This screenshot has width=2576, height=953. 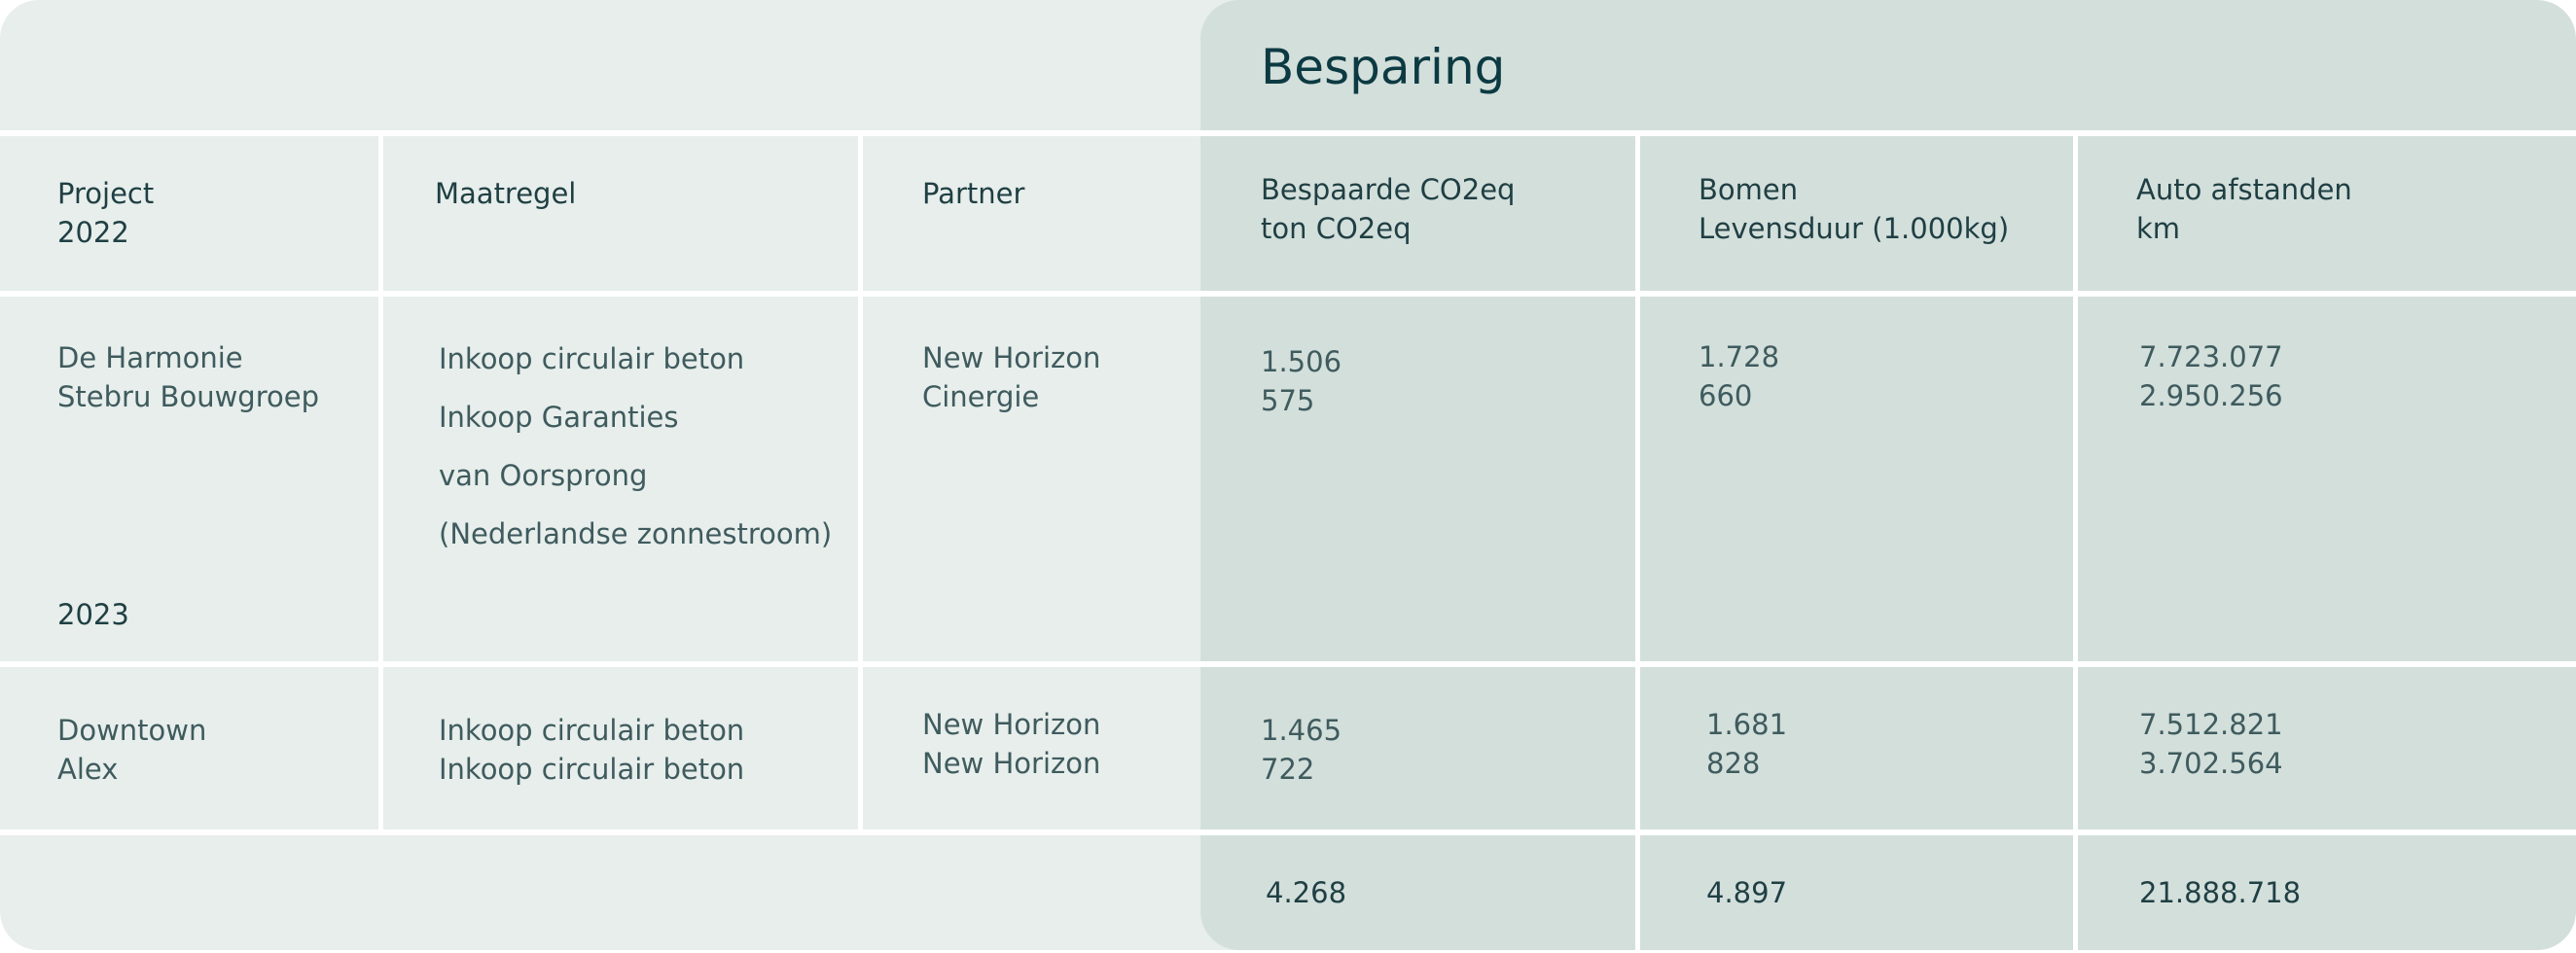 I want to click on total-bomen: 4.897, so click(x=1747, y=892).